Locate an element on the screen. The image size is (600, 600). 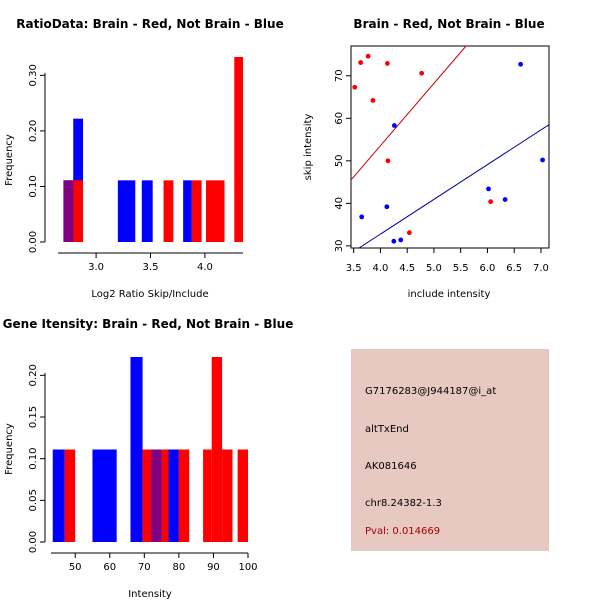
y-tick-label: 60 is located at coordinates (339, 118).